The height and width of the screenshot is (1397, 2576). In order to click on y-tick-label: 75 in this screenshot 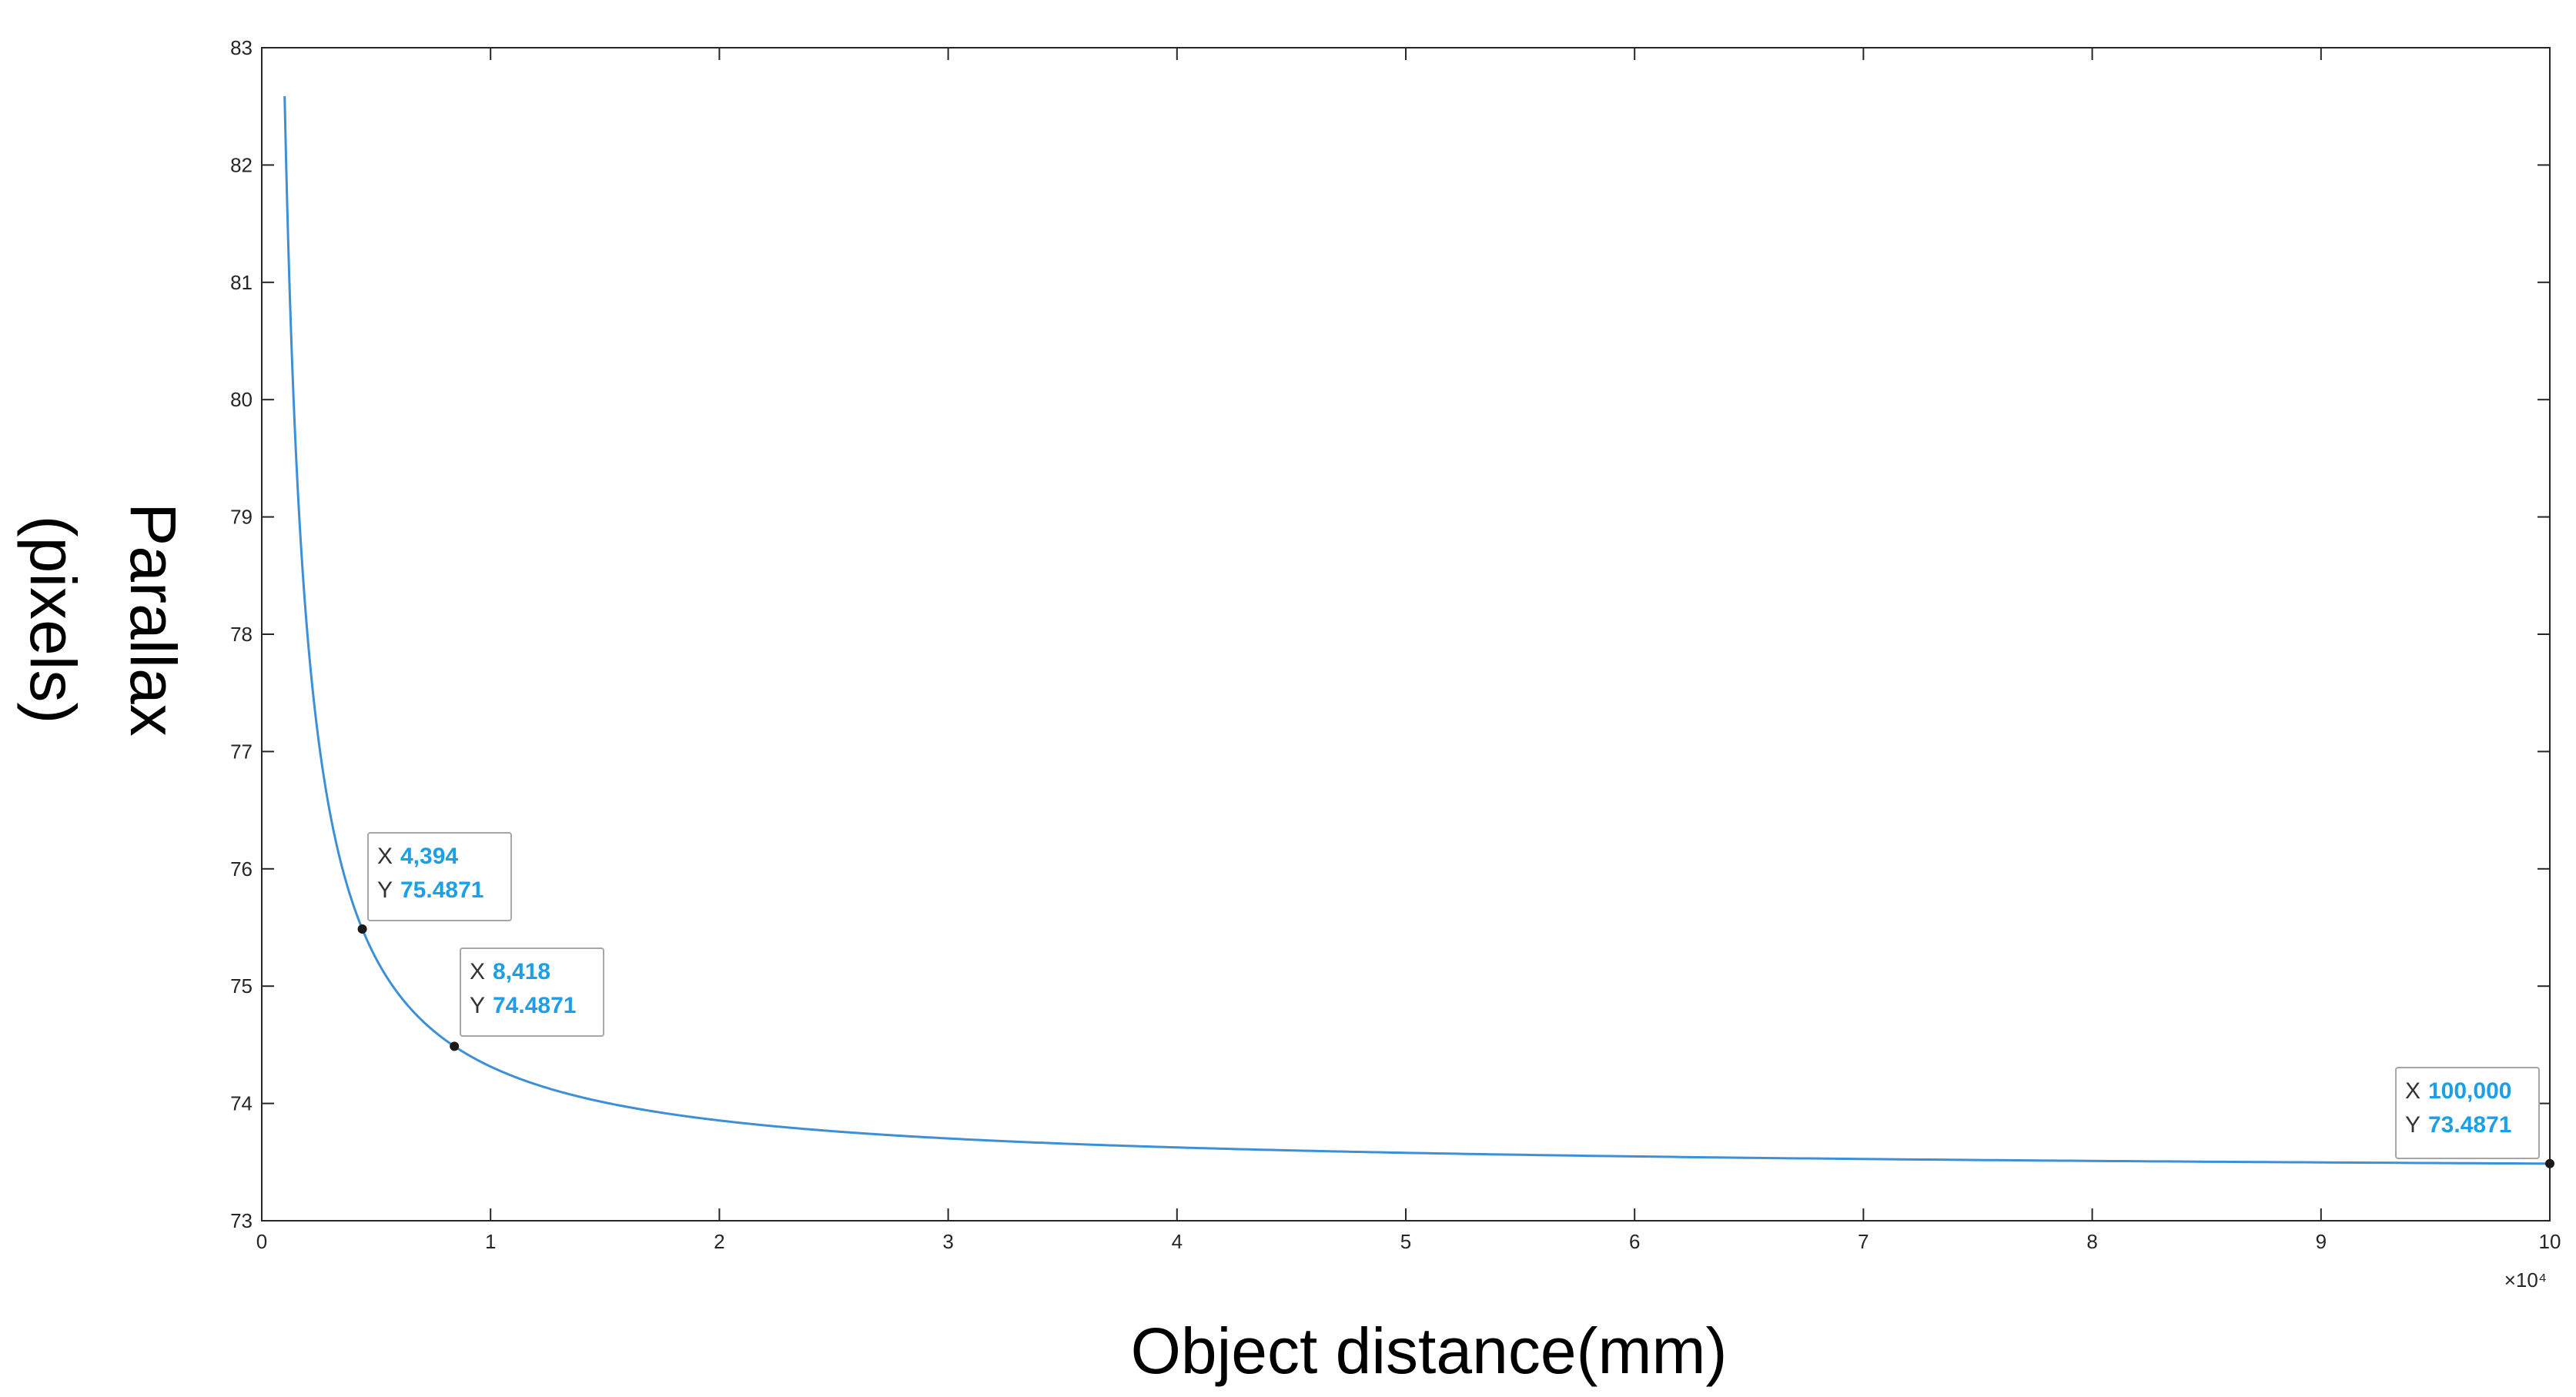, I will do `click(241, 986)`.